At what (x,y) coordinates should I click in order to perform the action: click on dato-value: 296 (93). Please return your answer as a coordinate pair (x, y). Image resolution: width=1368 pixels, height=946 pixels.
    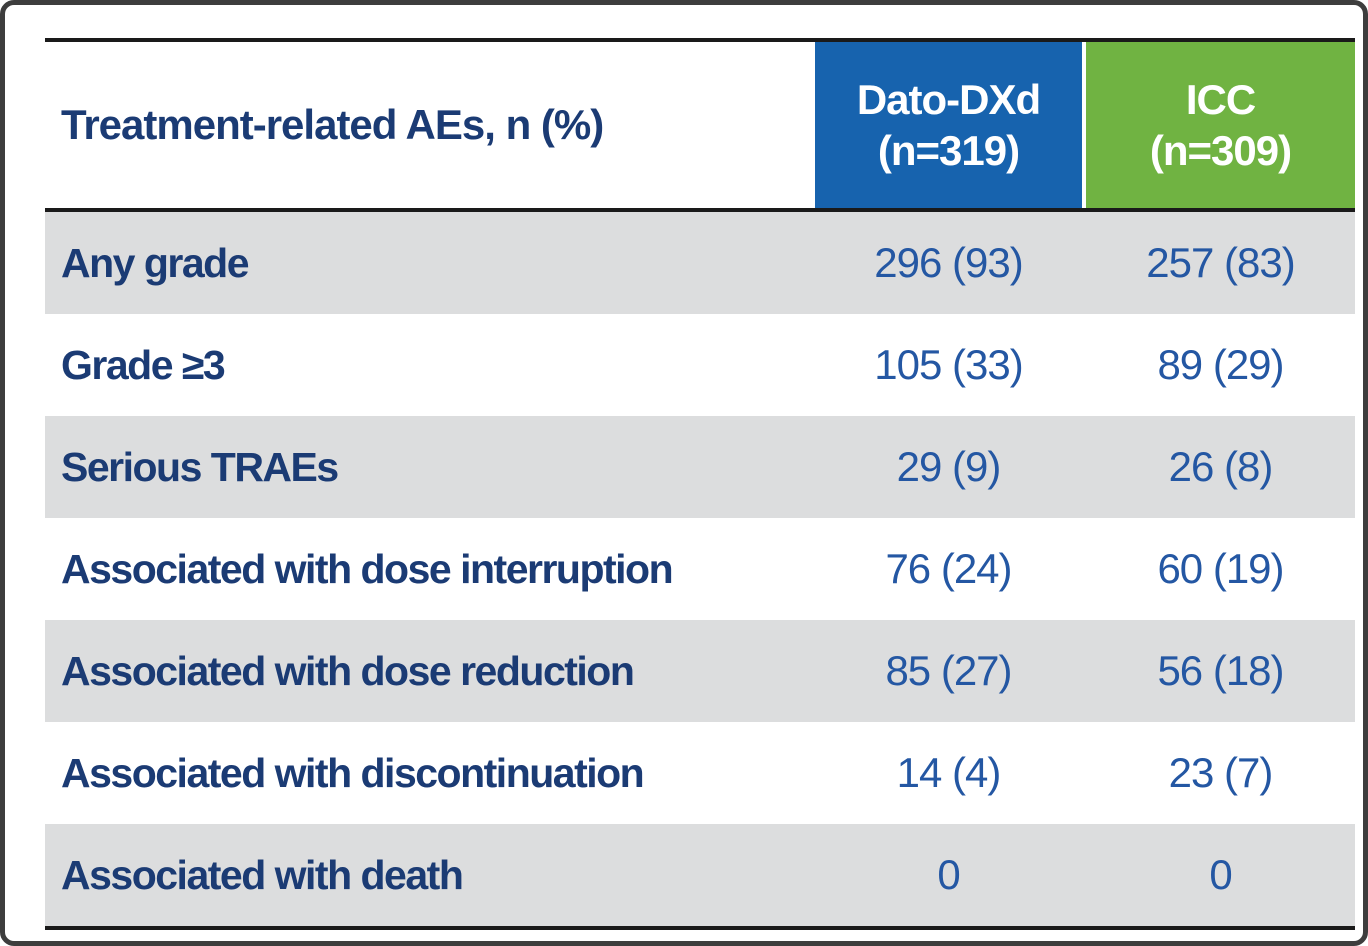
    Looking at the image, I should click on (948, 262).